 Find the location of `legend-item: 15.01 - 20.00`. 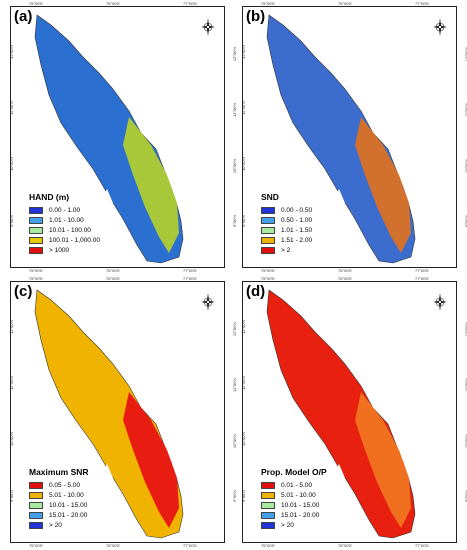

legend-item: 15.01 - 20.00 is located at coordinates (294, 515).